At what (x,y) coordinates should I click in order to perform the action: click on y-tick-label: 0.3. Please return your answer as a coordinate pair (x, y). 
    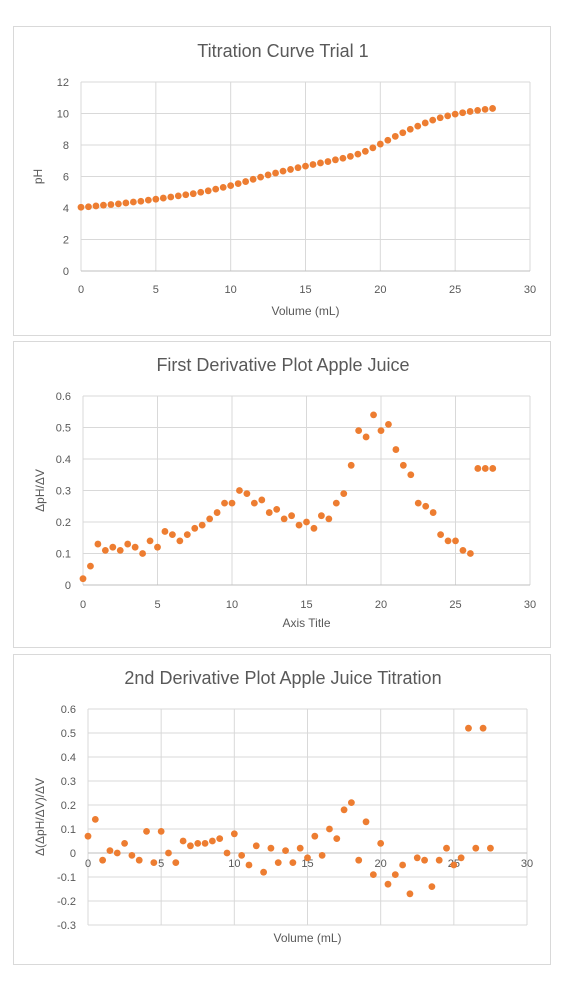
    Looking at the image, I should click on (68, 782).